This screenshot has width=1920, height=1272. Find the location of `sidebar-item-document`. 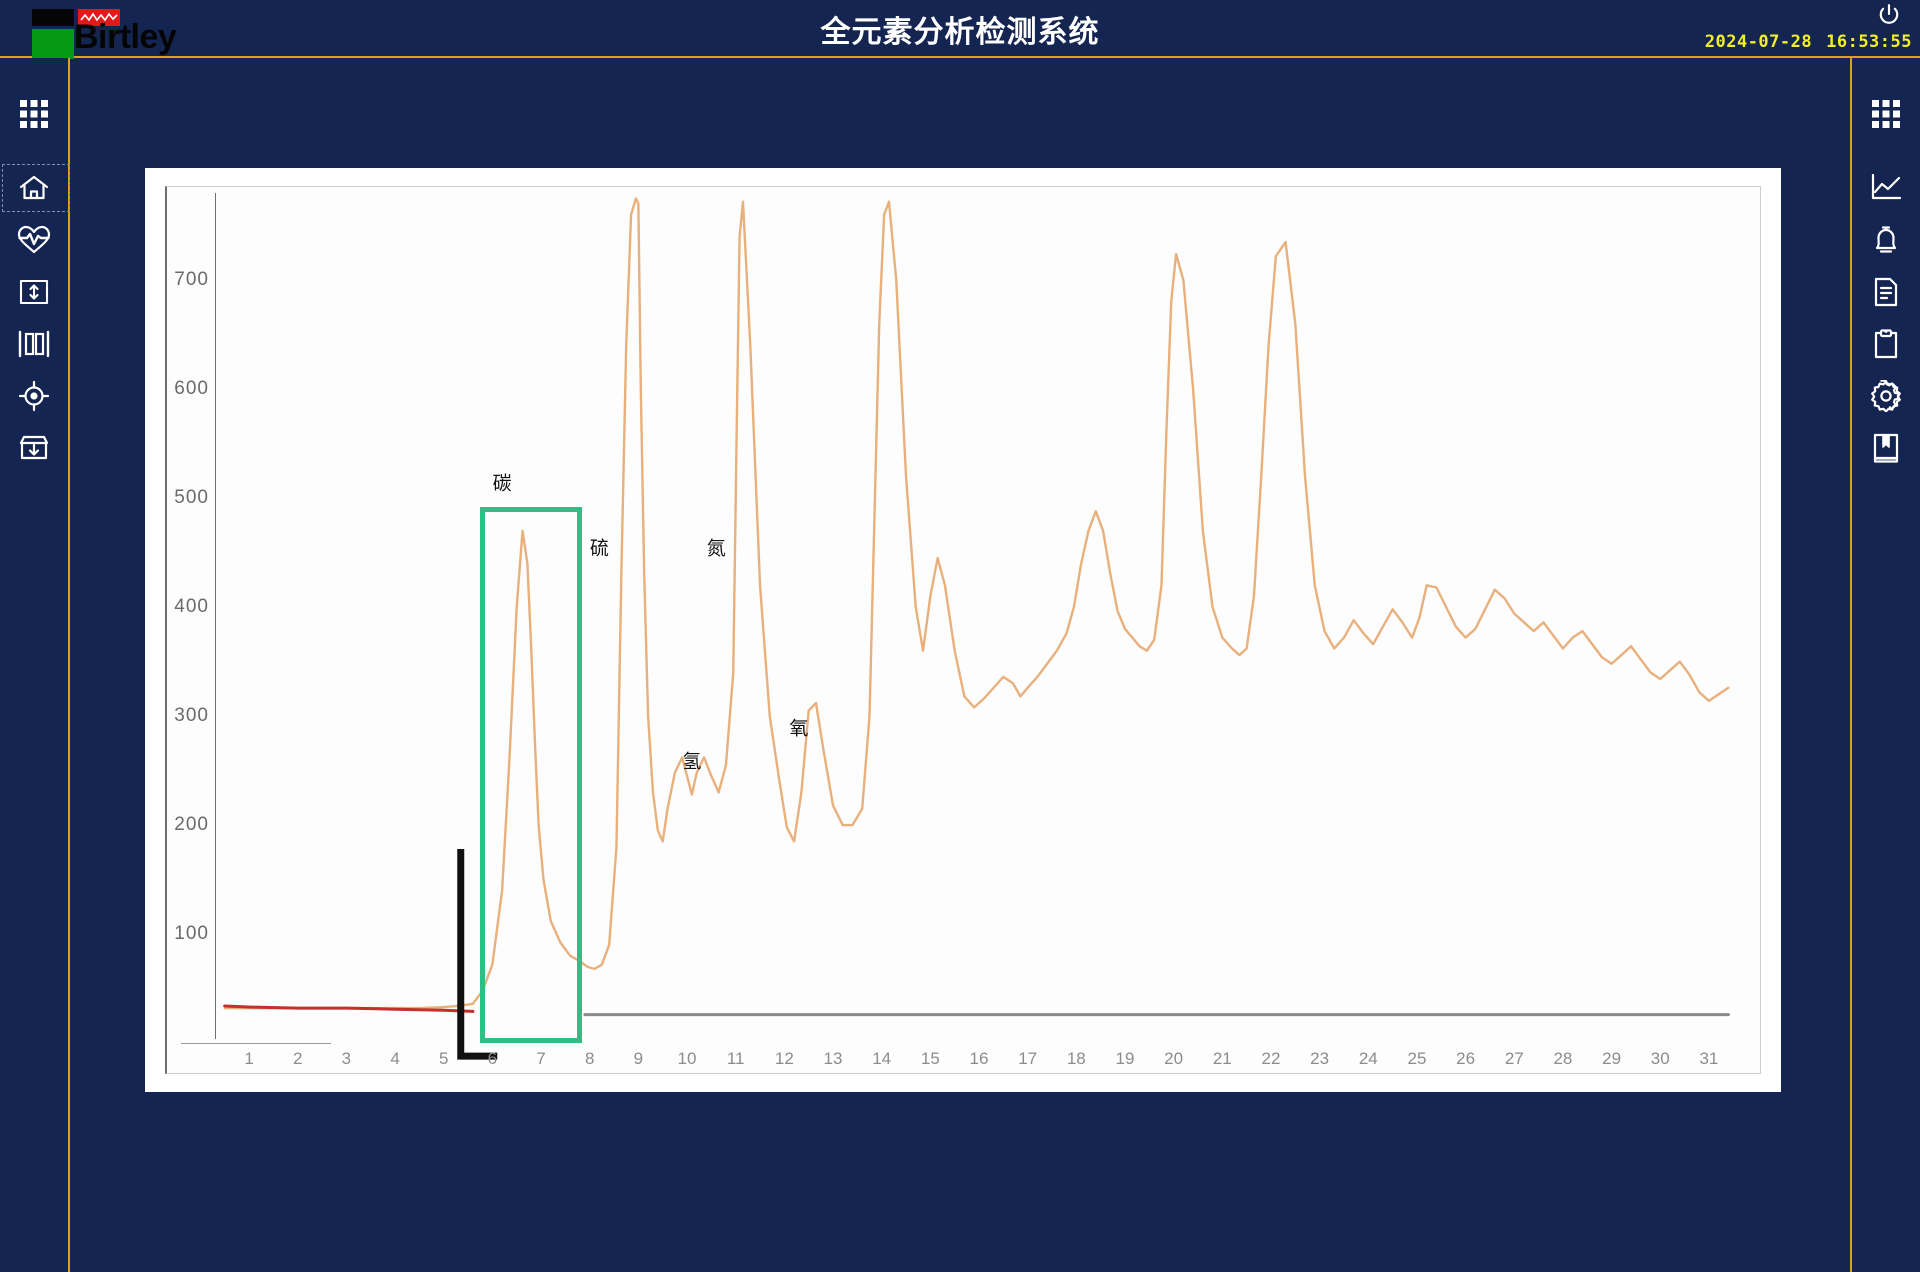

sidebar-item-document is located at coordinates (1886, 292).